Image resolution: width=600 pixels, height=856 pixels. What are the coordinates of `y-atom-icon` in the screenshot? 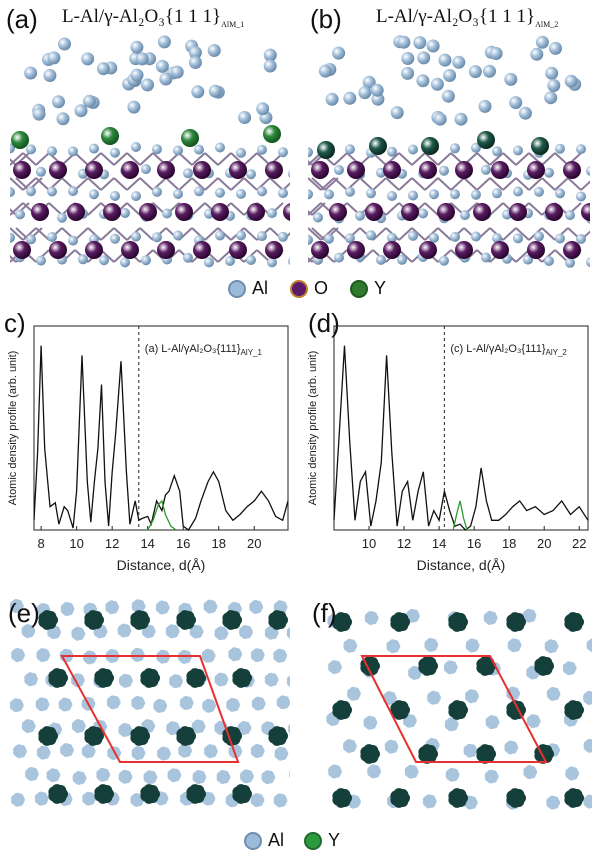 It's located at (313, 840).